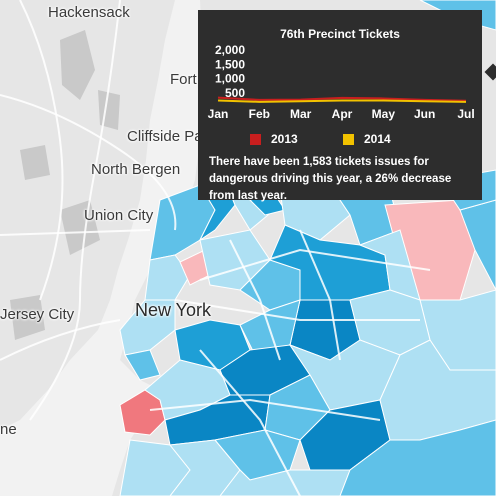 This screenshot has height=496, width=496. I want to click on place-label-new-york: New York, so click(173, 310).